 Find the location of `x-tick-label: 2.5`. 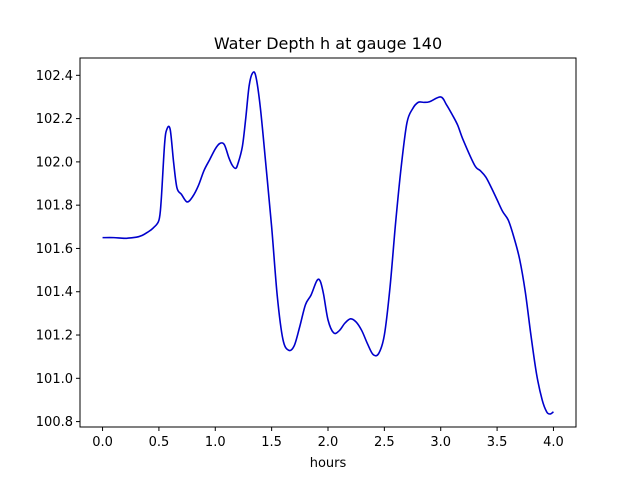

x-tick-label: 2.5 is located at coordinates (384, 442).